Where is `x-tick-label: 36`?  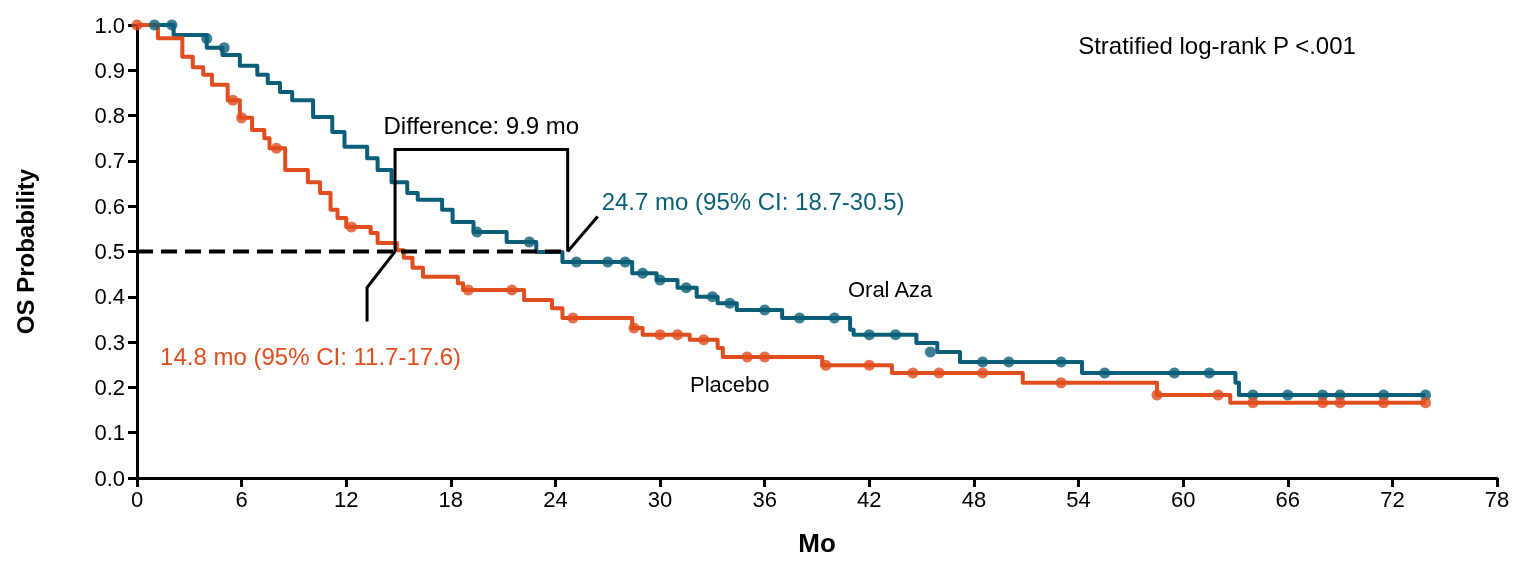 x-tick-label: 36 is located at coordinates (764, 499).